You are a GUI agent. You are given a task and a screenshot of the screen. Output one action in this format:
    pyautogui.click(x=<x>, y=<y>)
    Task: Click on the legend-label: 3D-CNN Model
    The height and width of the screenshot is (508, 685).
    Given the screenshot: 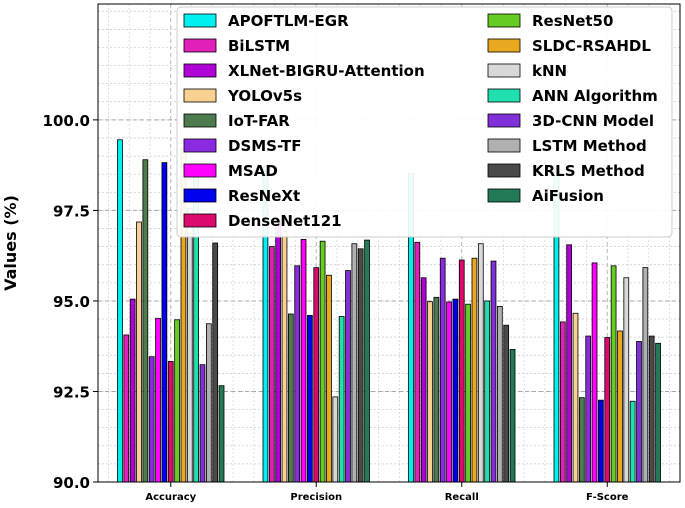 What is the action you would take?
    pyautogui.click(x=593, y=121)
    